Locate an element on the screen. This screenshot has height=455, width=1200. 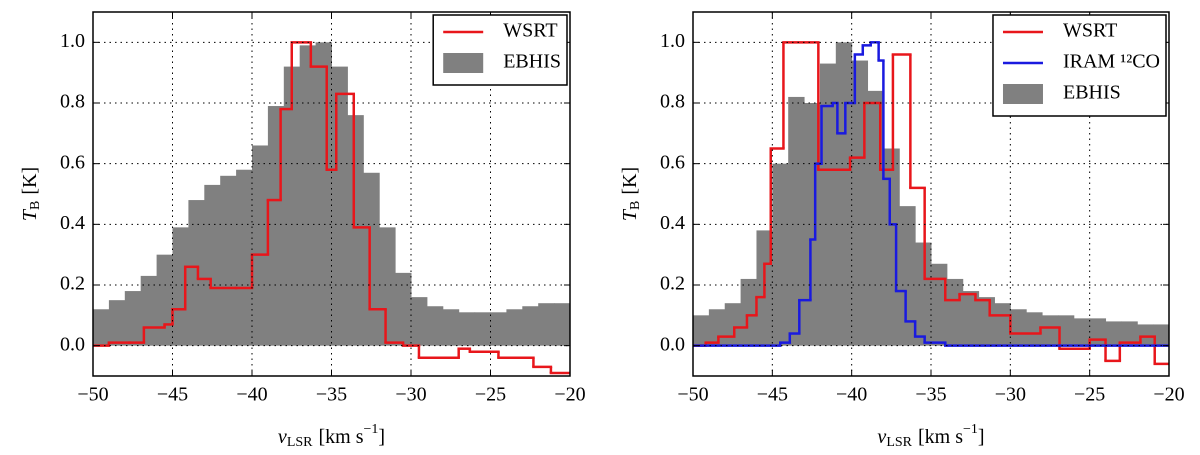
legend: WSRT IRAM ¹²CO EBHIS is located at coordinates (1079, 65).